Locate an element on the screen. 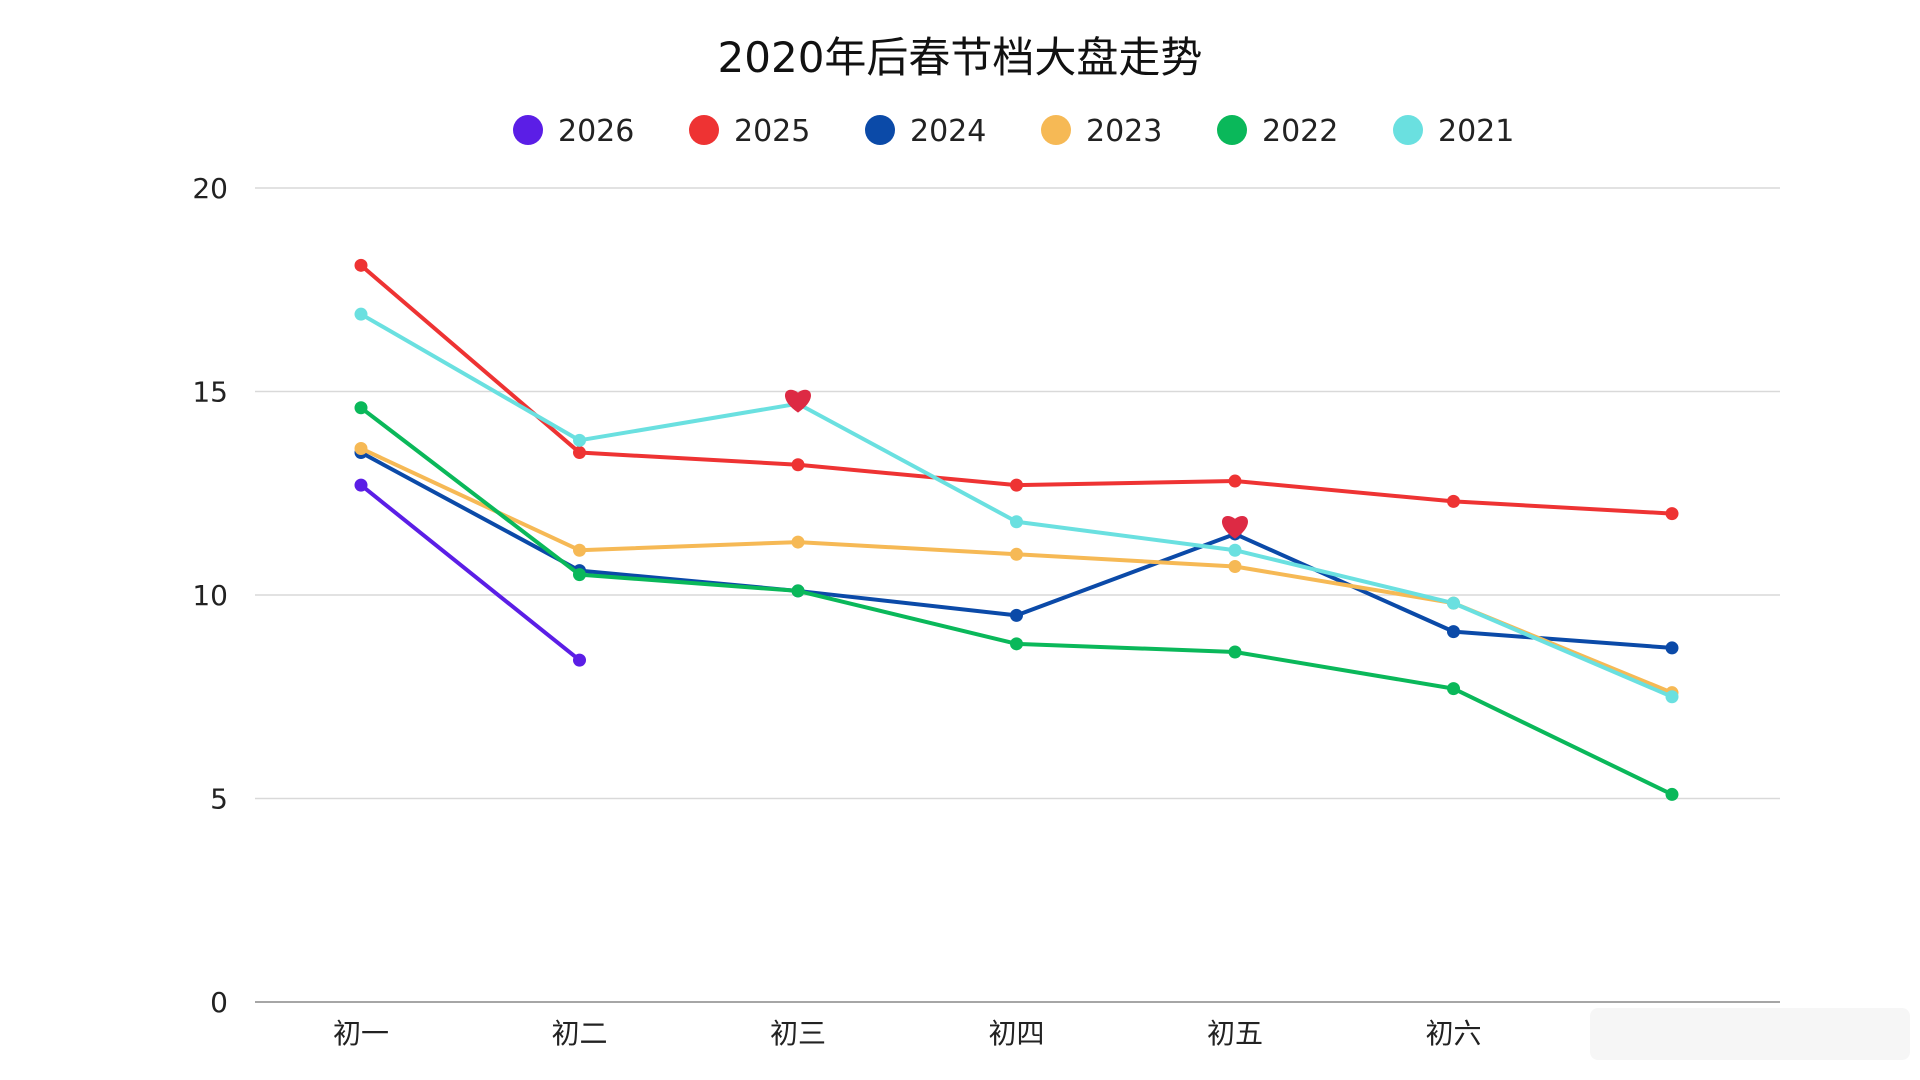 The image size is (1920, 1080). data-point-2025-初六 is located at coordinates (1453, 501).